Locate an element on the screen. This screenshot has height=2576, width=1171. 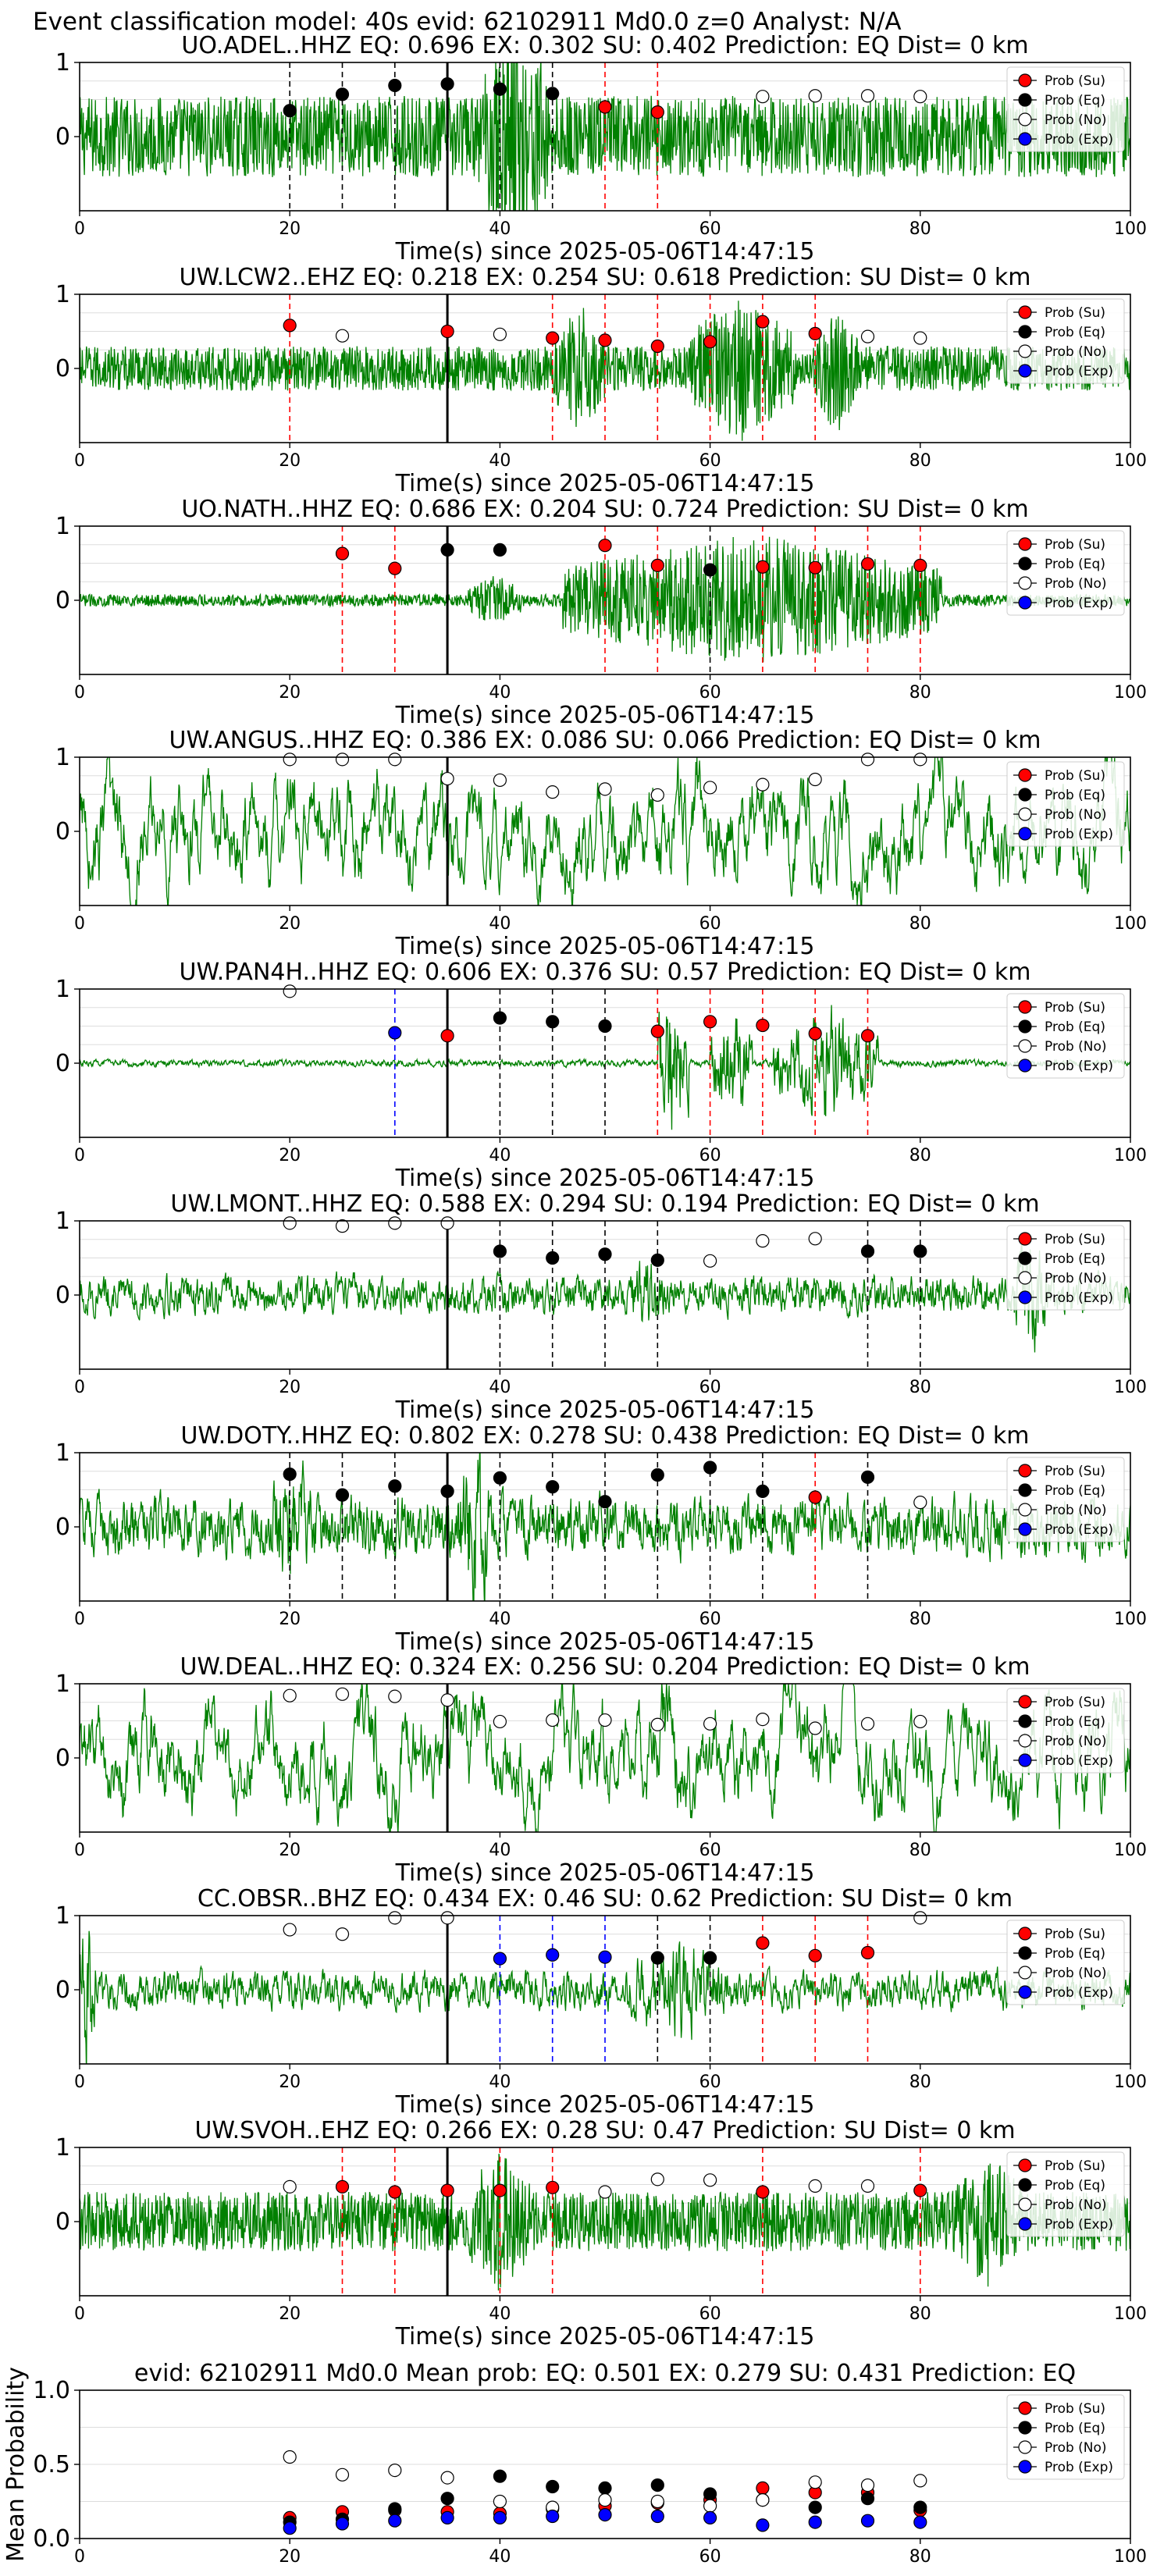
panel-9-xtick-label-5: 100 is located at coordinates (1130, 2082).